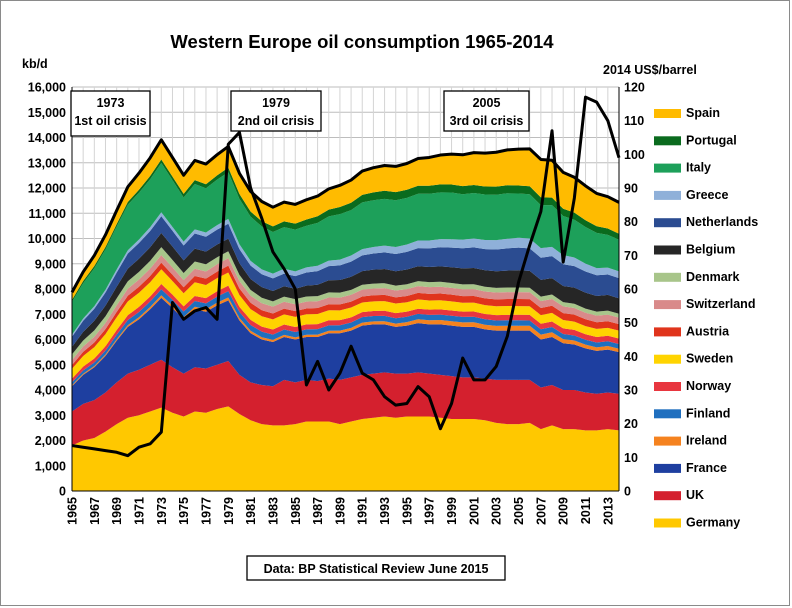 Image resolution: width=792 pixels, height=608 pixels. What do you see at coordinates (430, 511) in the screenshot?
I see `x-tick-label: 1997` at bounding box center [430, 511].